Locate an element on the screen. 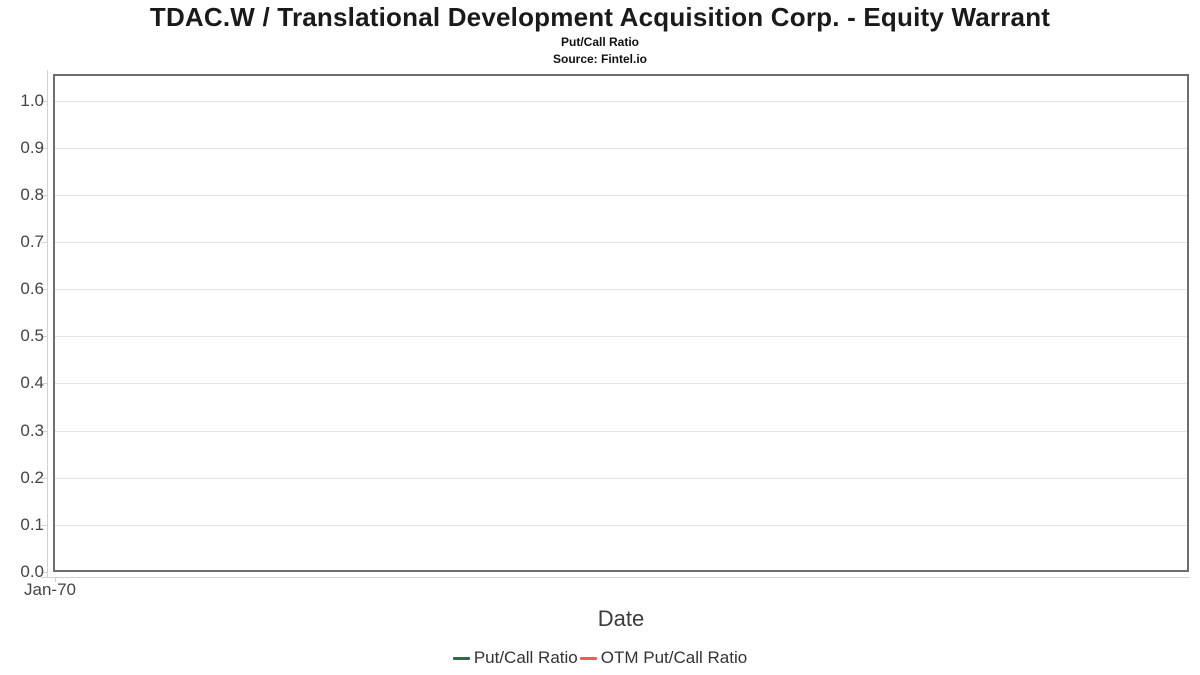 This screenshot has width=1200, height=675. y-tick-label: 0.8 is located at coordinates (32, 194).